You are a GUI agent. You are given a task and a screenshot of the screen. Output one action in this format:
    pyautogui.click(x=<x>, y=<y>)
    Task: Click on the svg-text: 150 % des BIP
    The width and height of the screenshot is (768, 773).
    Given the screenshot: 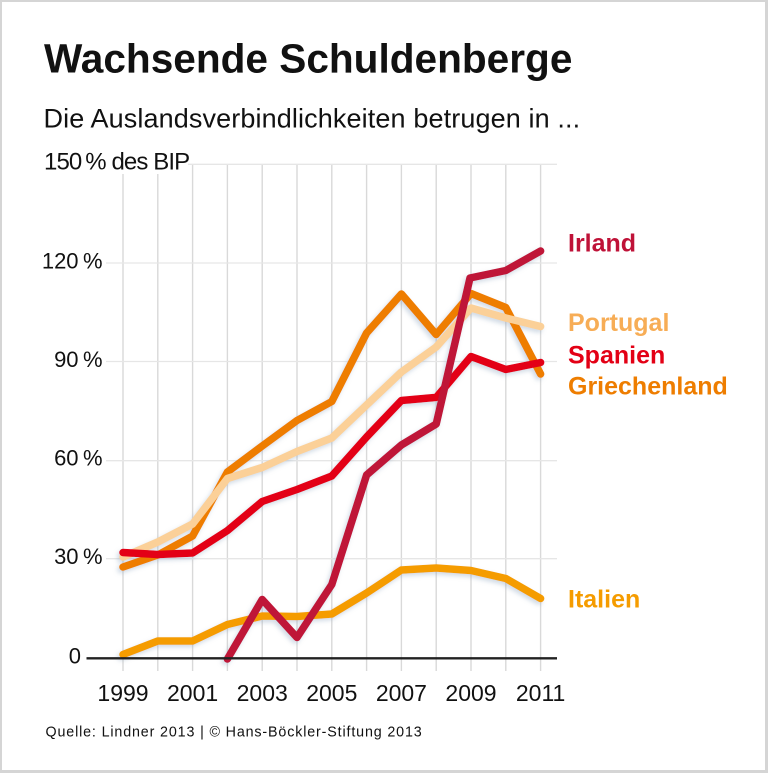 What is the action you would take?
    pyautogui.click(x=116, y=162)
    